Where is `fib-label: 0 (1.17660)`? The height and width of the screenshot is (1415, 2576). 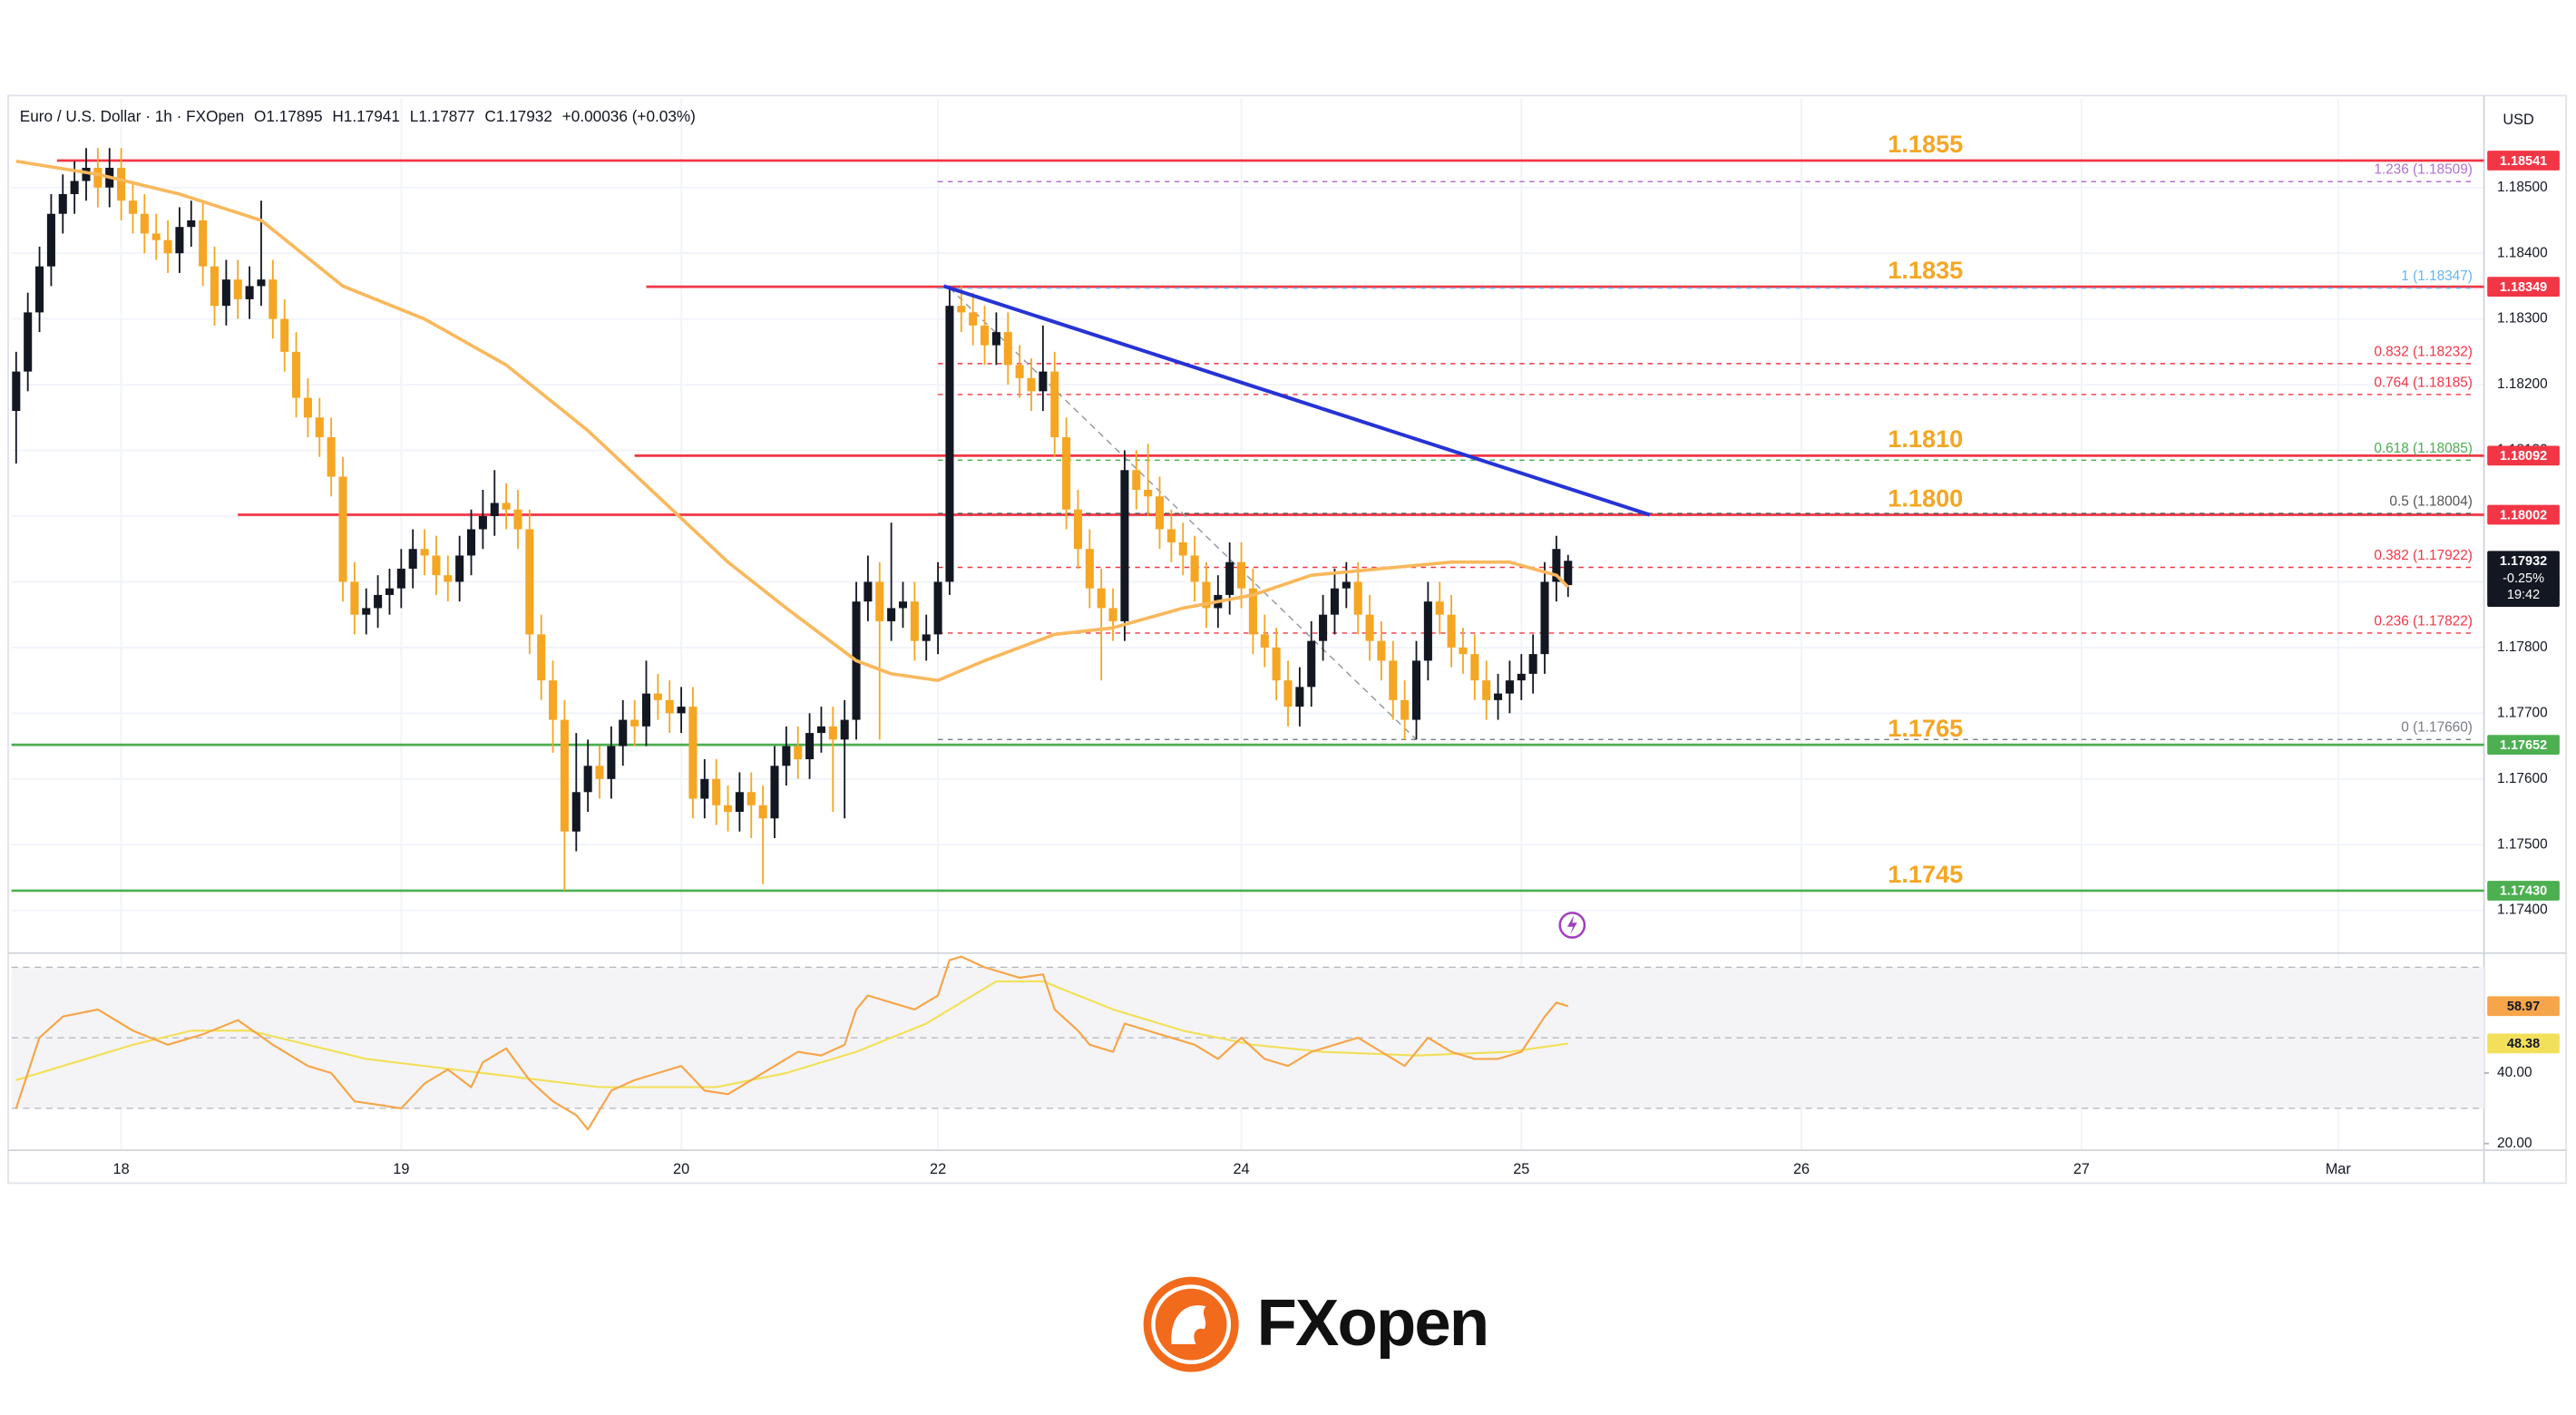
fib-label: 0 (1.17660) is located at coordinates (2437, 728).